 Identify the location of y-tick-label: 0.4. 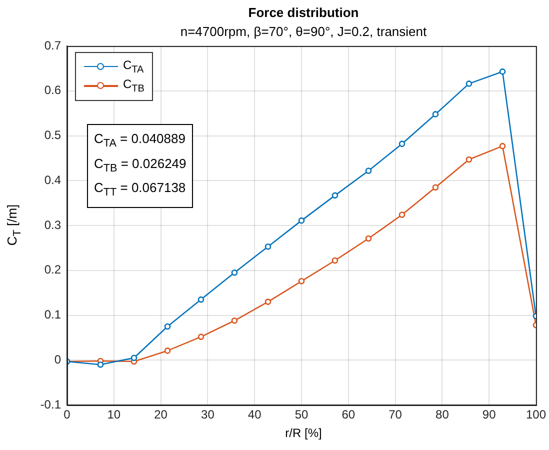
(53, 179).